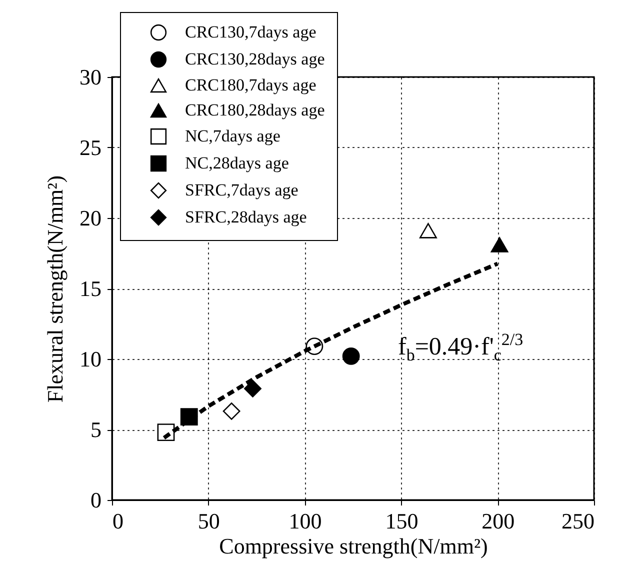 The image size is (622, 577). What do you see at coordinates (305, 521) in the screenshot?
I see `x-tick-label: 100` at bounding box center [305, 521].